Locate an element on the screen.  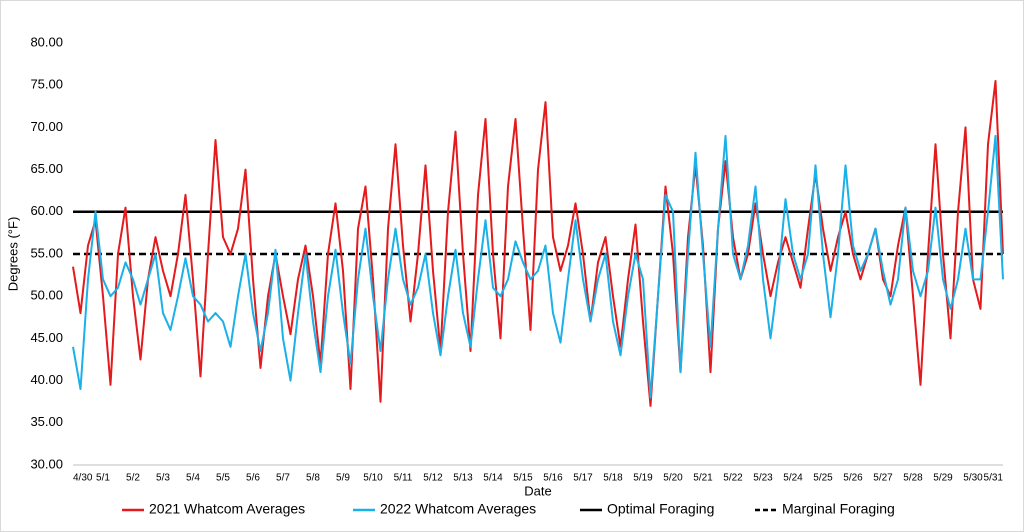
y-tick-label: 70.00 is located at coordinates (46, 126).